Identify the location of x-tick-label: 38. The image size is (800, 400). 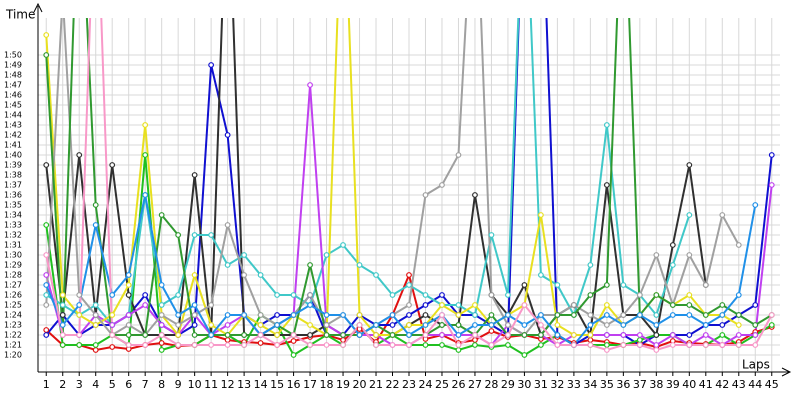
(656, 384).